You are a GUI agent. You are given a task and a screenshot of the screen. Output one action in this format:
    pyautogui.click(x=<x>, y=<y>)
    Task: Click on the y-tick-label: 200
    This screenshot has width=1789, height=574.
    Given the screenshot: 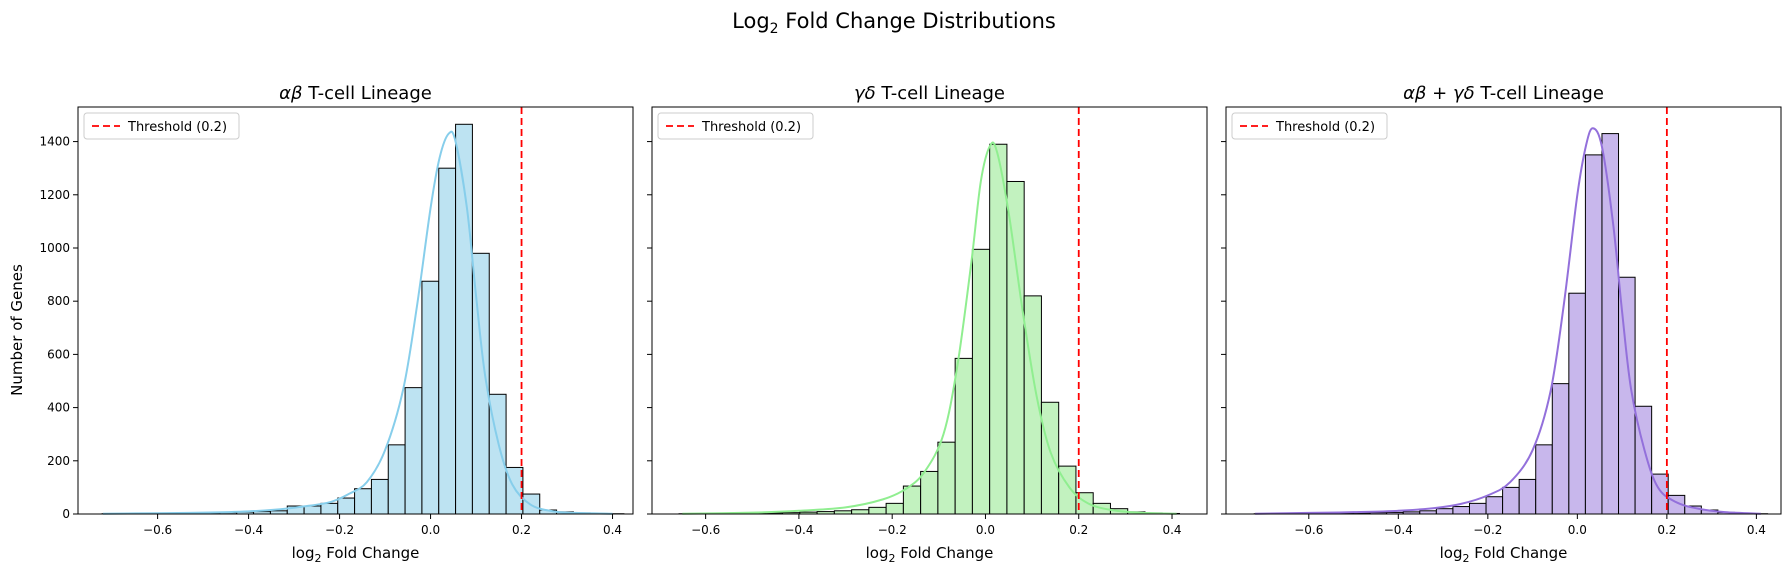 What is the action you would take?
    pyautogui.click(x=58, y=461)
    